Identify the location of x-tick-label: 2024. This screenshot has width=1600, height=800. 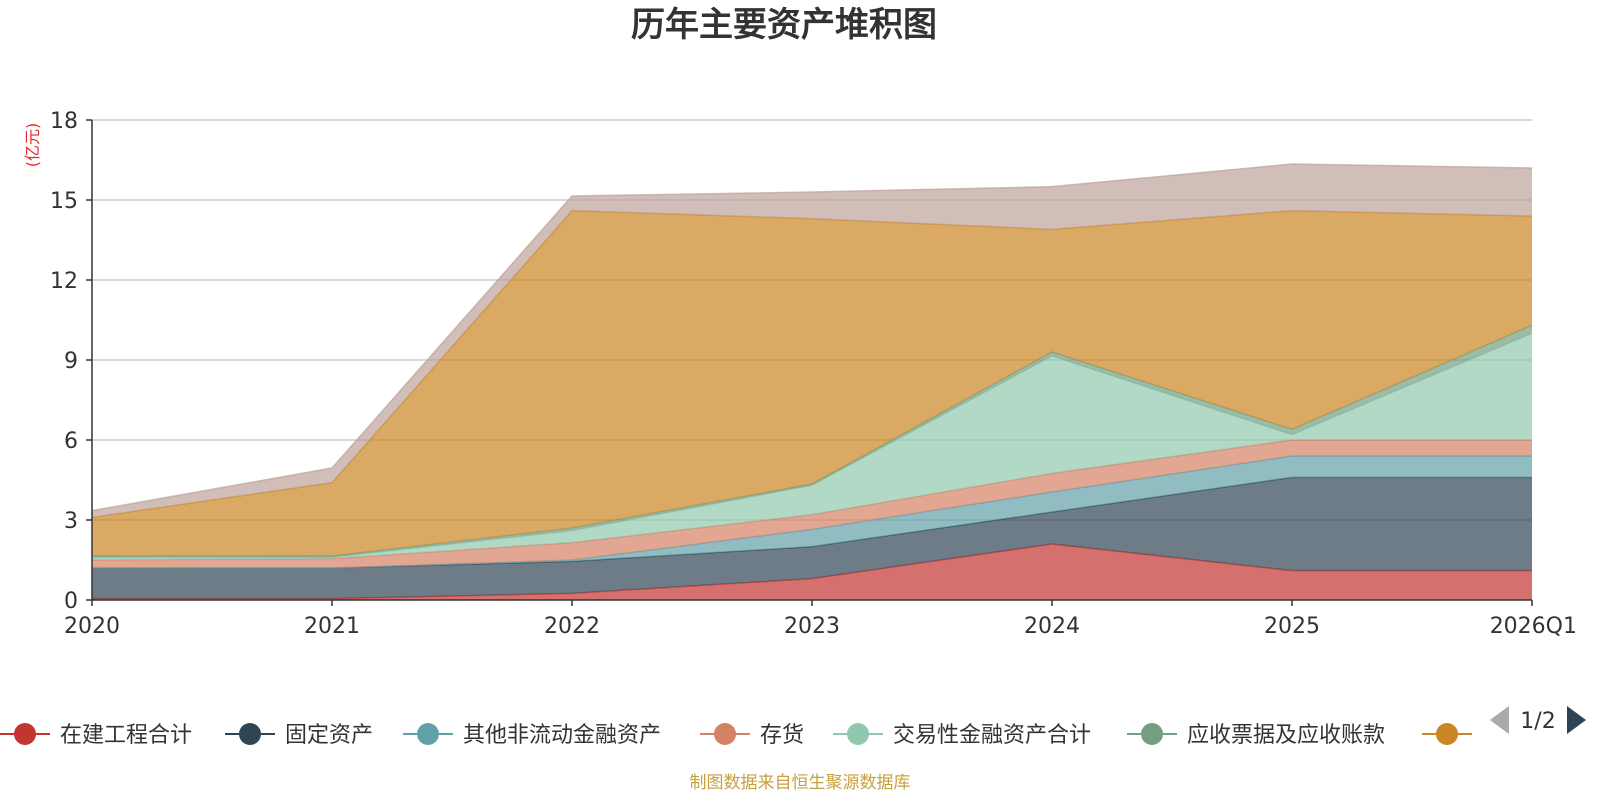
(1052, 626).